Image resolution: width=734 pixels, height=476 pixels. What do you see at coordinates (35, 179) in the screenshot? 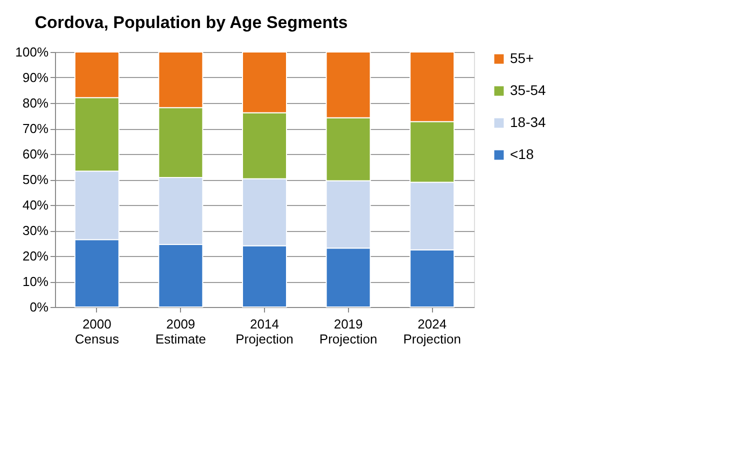
I see `y-tick-label: 50%` at bounding box center [35, 179].